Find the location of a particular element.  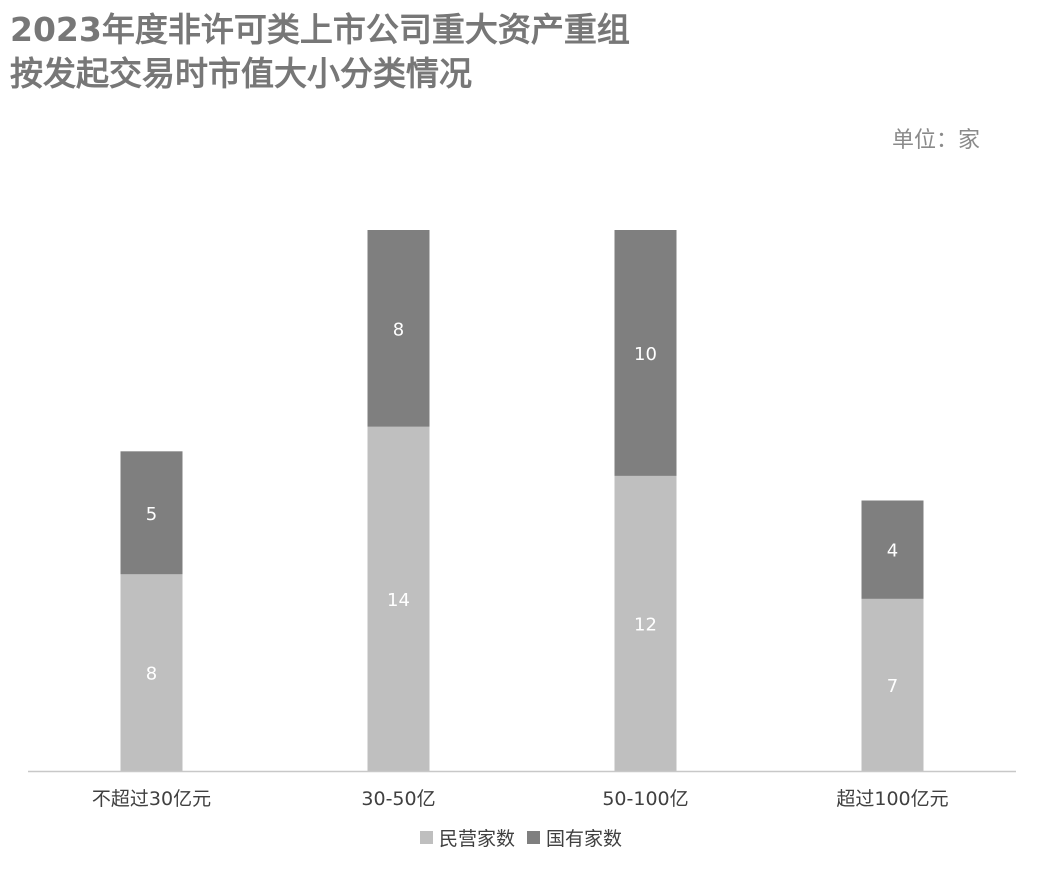

data-label-private-0: 8 is located at coordinates (151, 674).